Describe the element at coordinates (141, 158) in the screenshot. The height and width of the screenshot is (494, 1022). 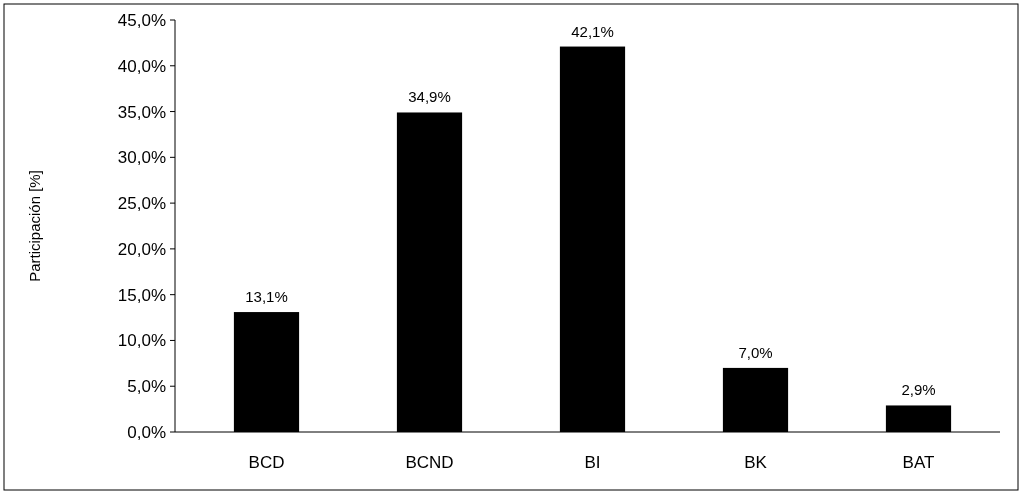
I see `y-tick-label: 30,0%` at that location.